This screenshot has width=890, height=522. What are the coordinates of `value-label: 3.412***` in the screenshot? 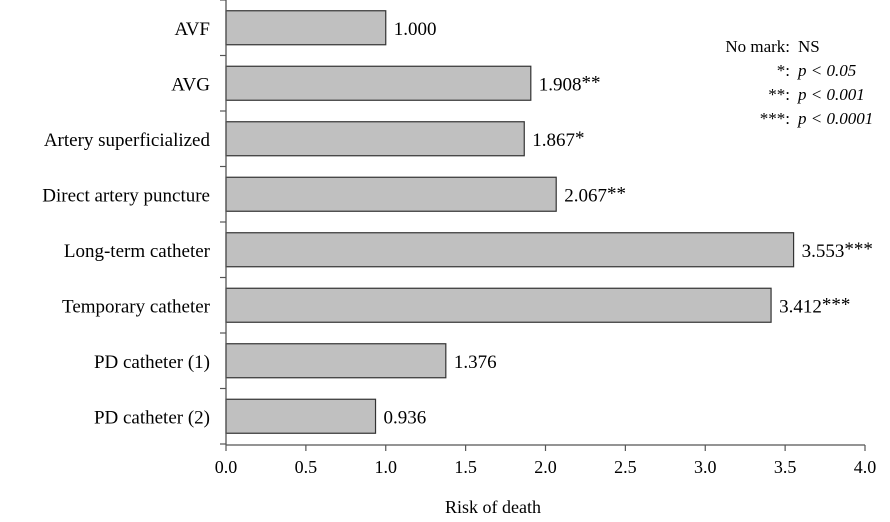 It's located at (814, 305).